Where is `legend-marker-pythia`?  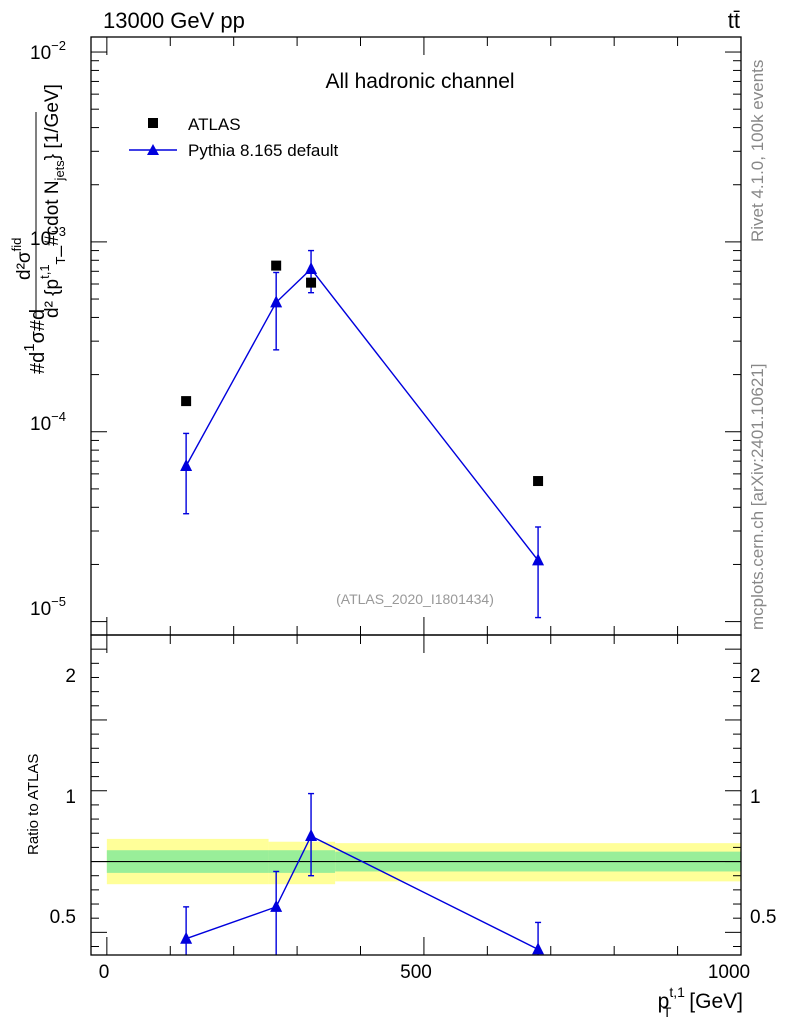
legend-marker-pythia is located at coordinates (153, 149).